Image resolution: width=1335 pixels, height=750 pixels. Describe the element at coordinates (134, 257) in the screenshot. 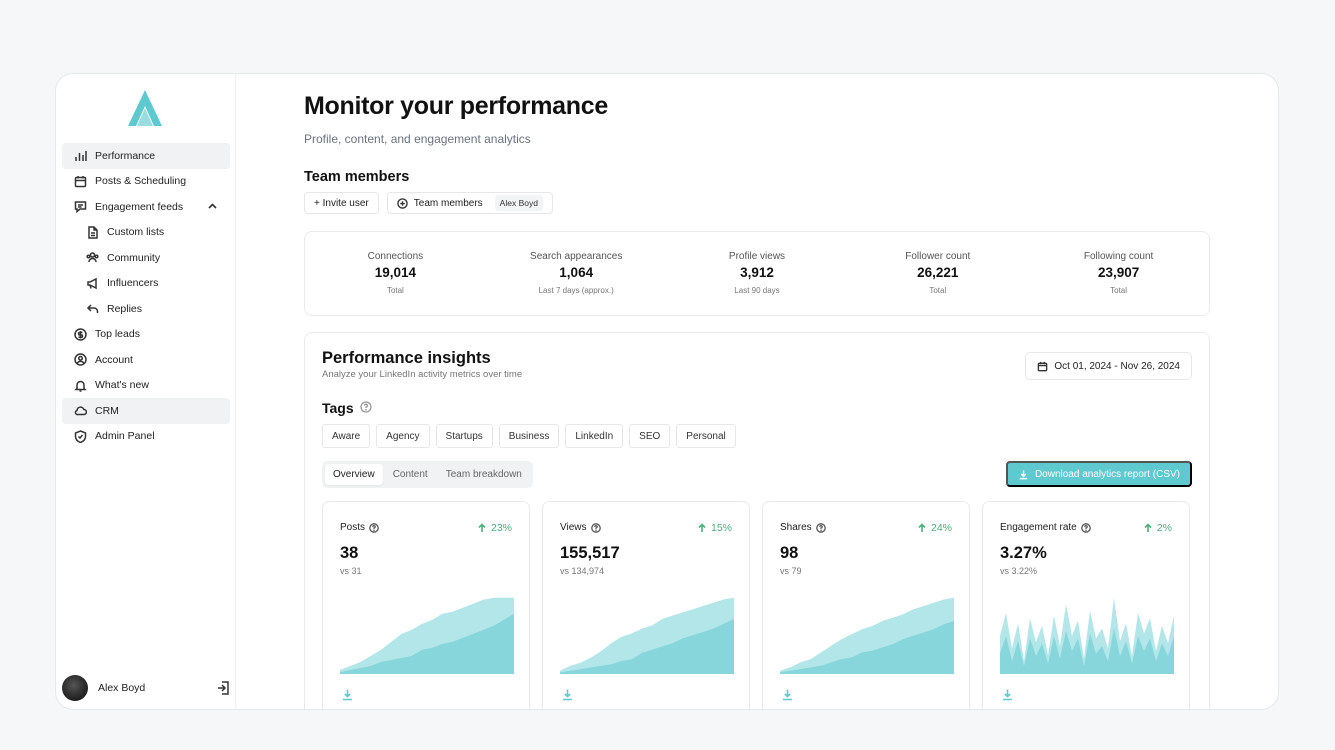

I see `sidebar-item-label: Community` at that location.